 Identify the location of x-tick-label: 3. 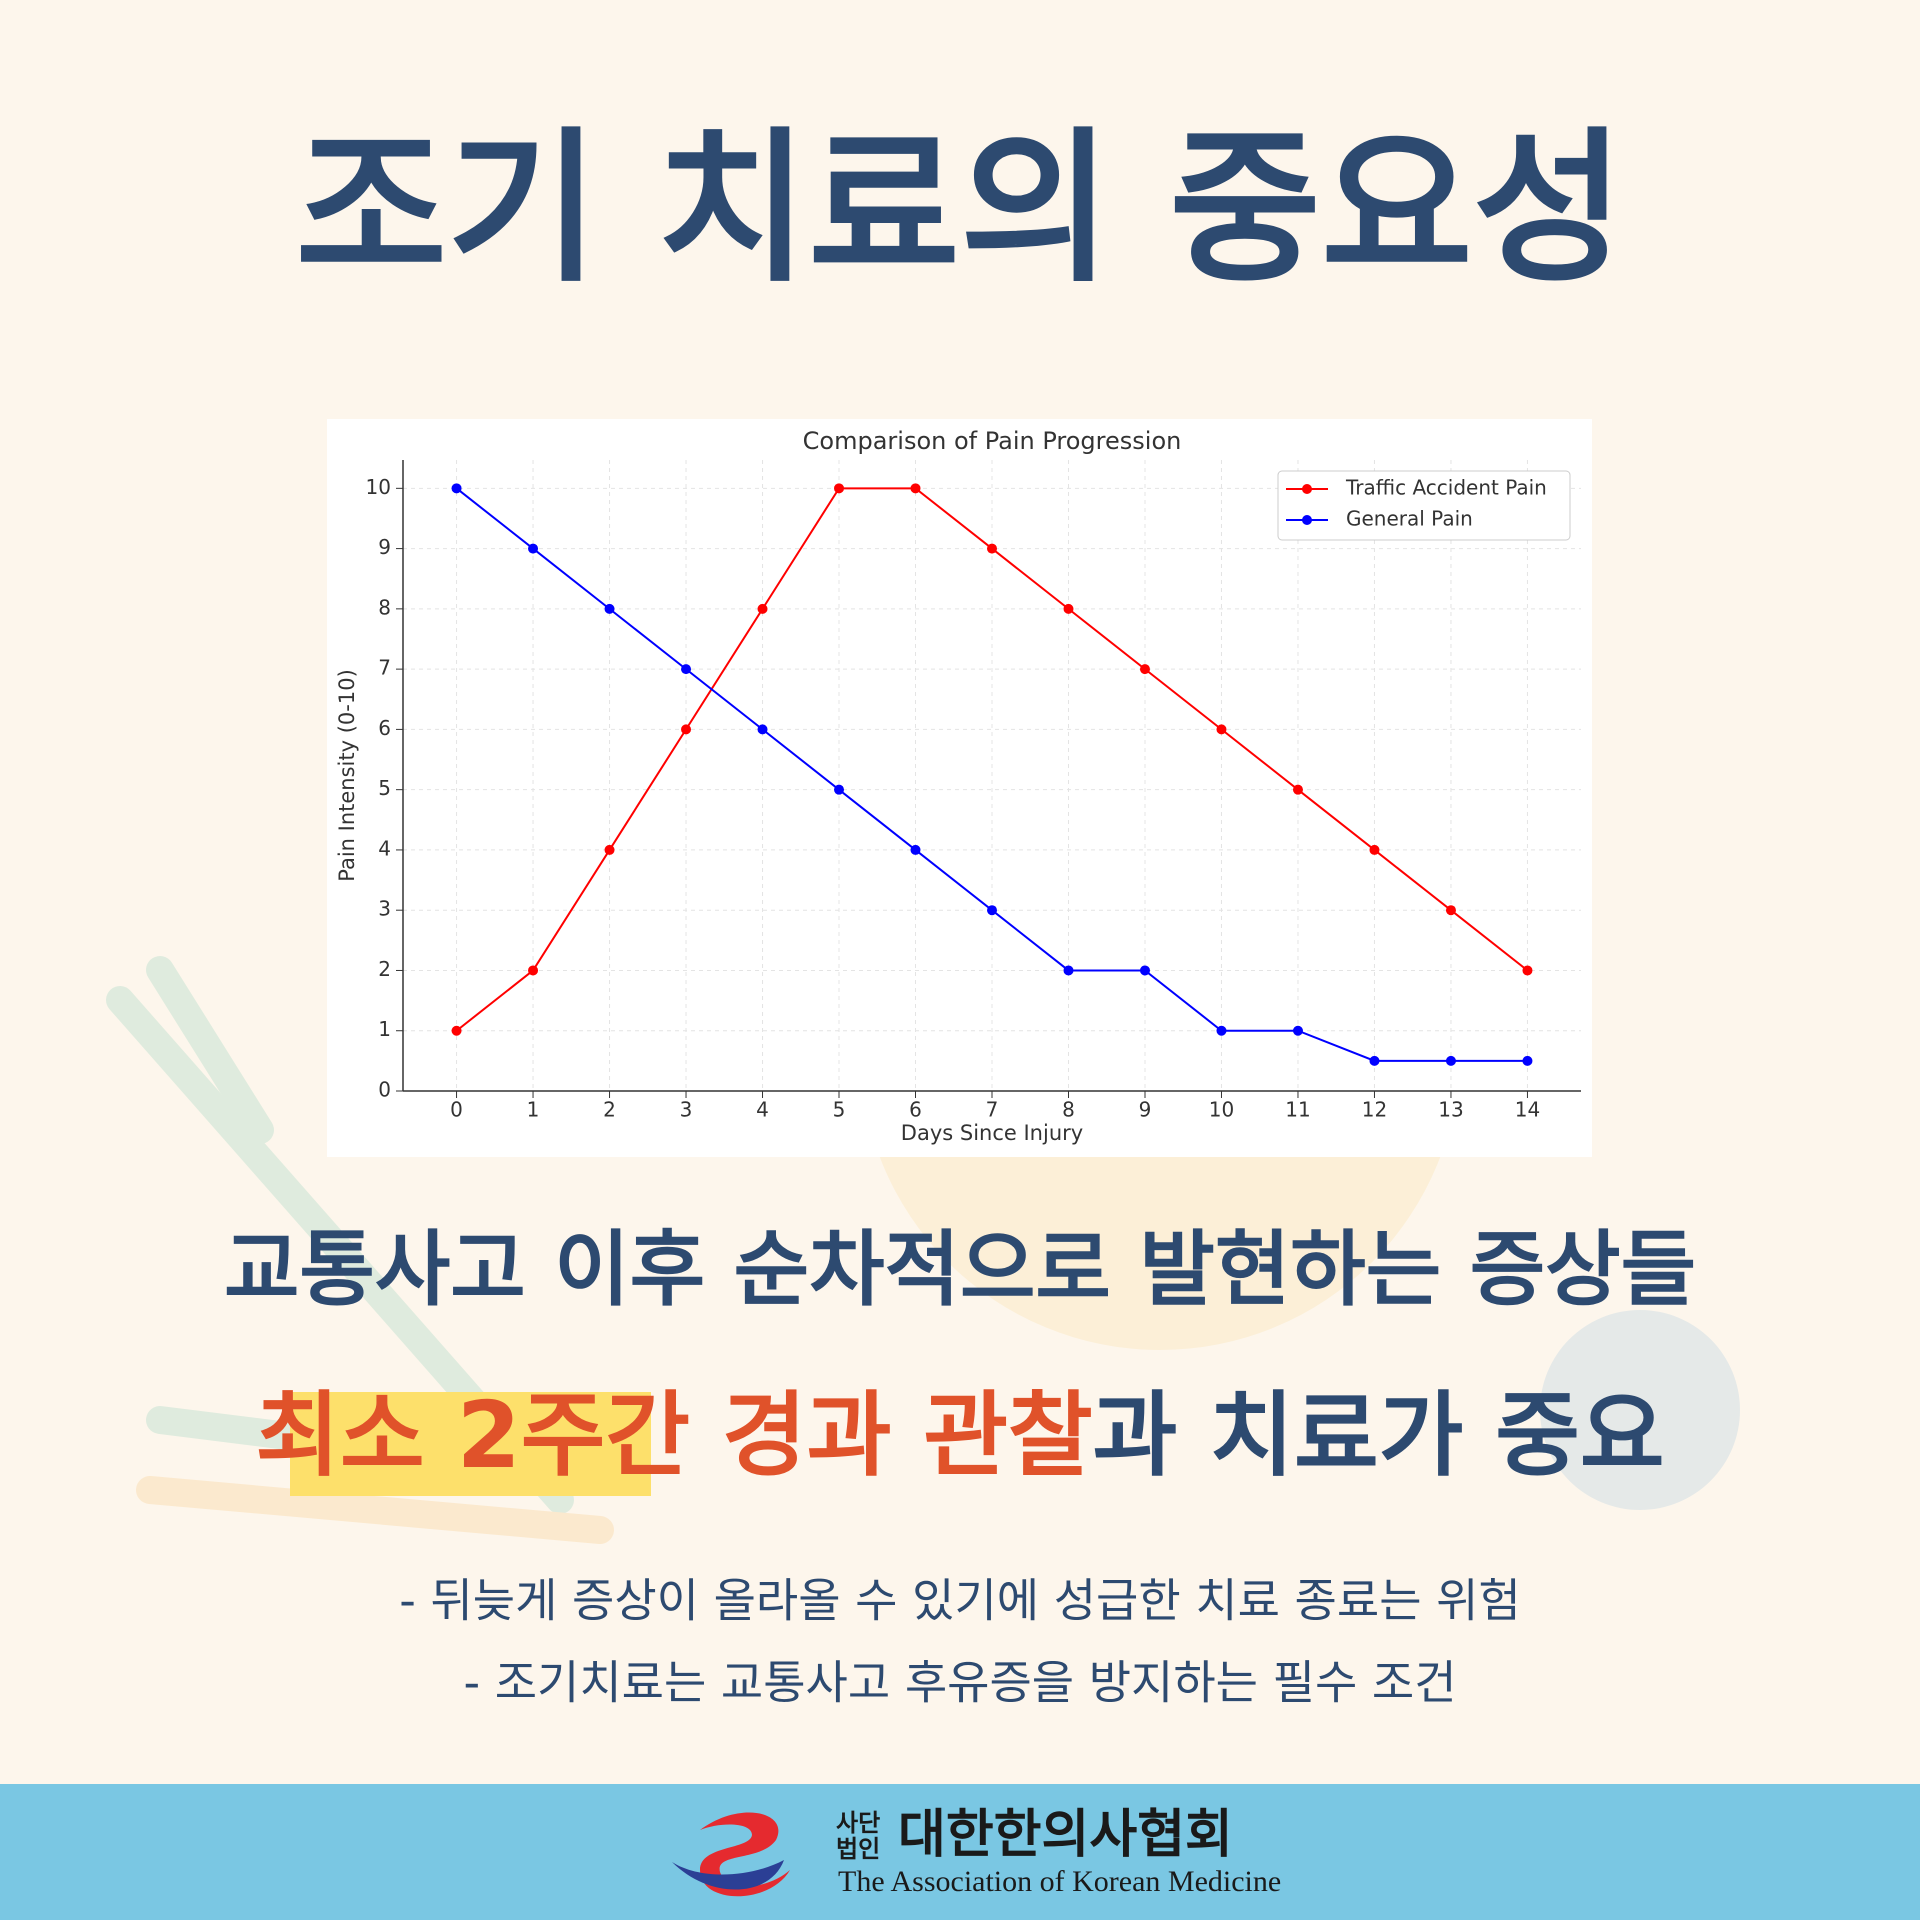
(686, 1110).